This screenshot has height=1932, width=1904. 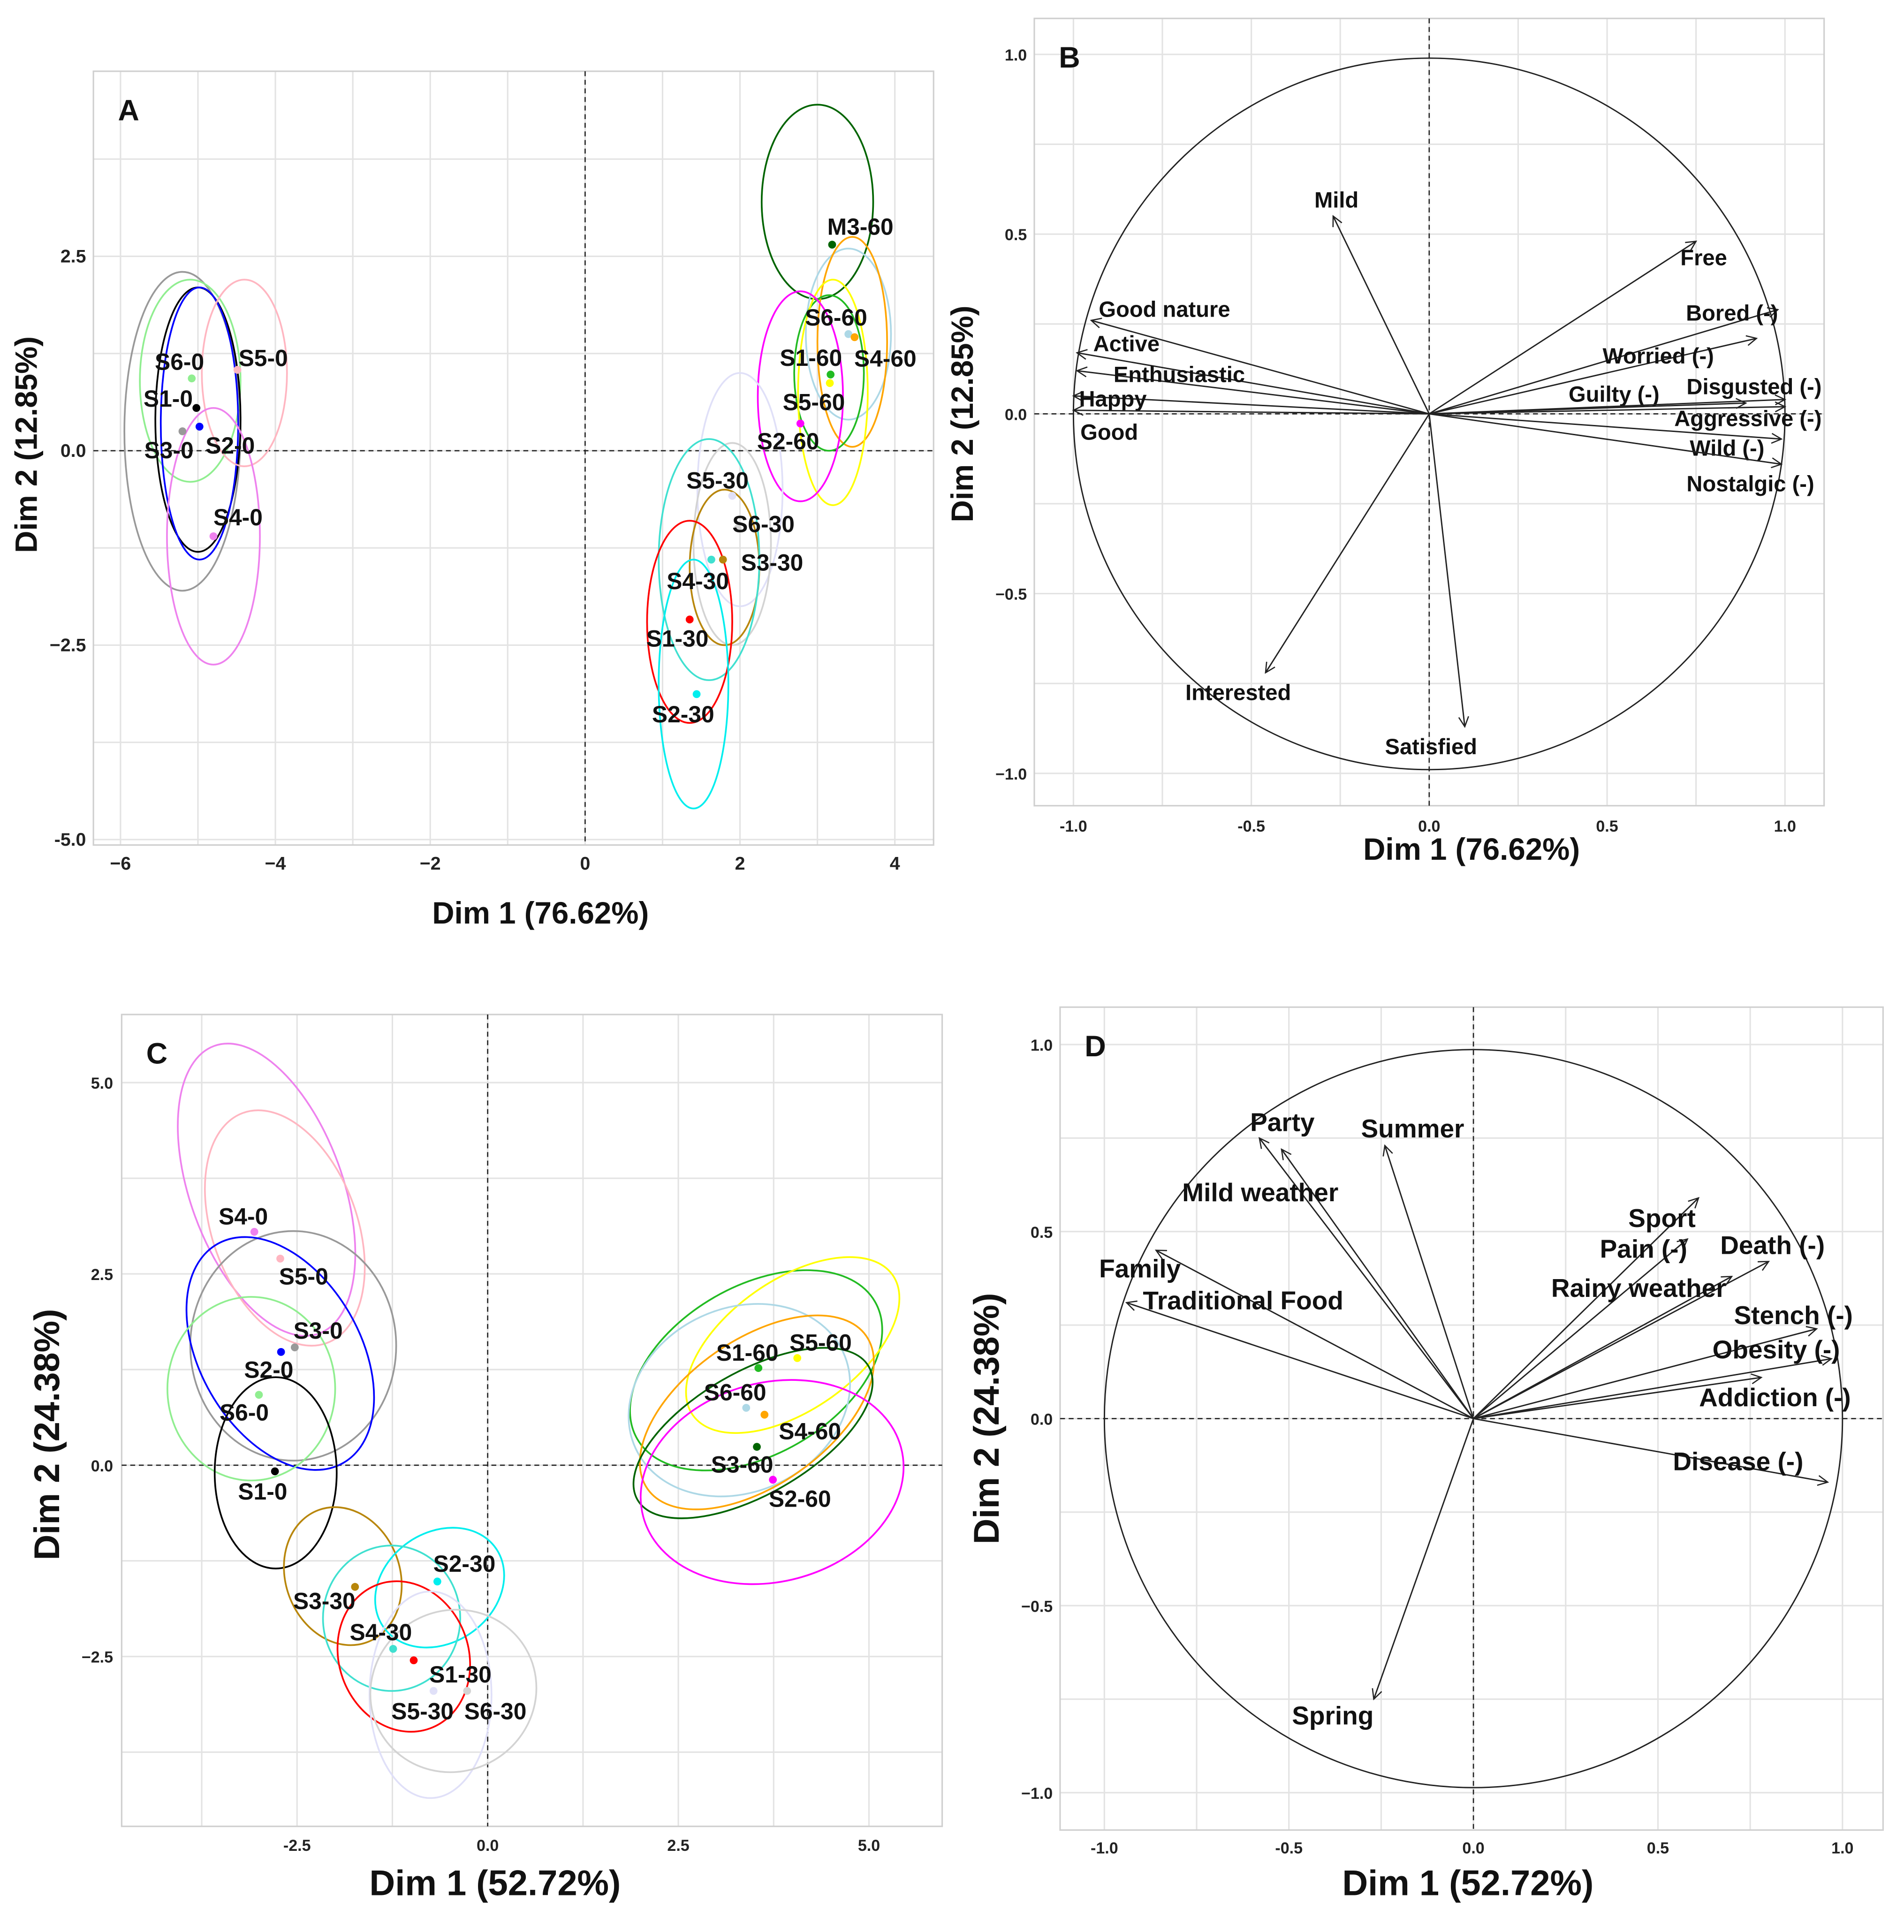 I want to click on point-label: S5-60, so click(x=814, y=402).